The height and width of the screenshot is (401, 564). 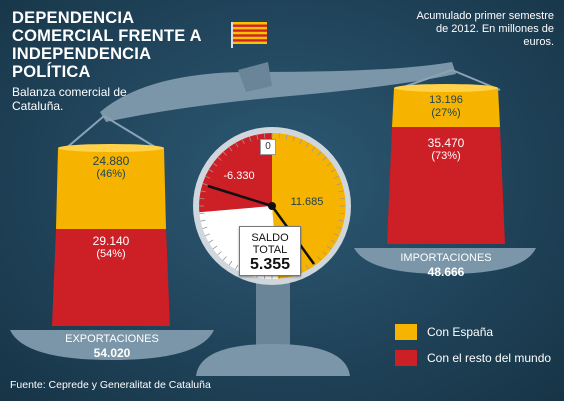 I want to click on import-resto-pct: (73%), so click(x=446, y=156).